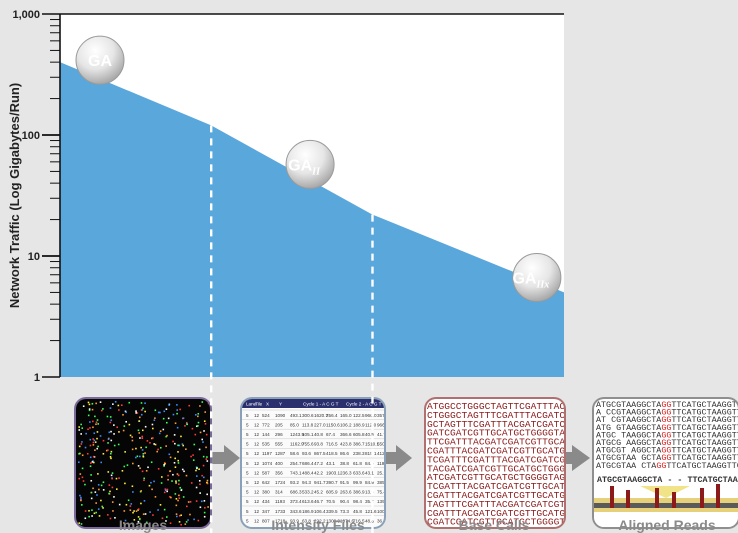 The image size is (738, 533). What do you see at coordinates (143, 525) in the screenshot?
I see `stage-label-images: Images` at bounding box center [143, 525].